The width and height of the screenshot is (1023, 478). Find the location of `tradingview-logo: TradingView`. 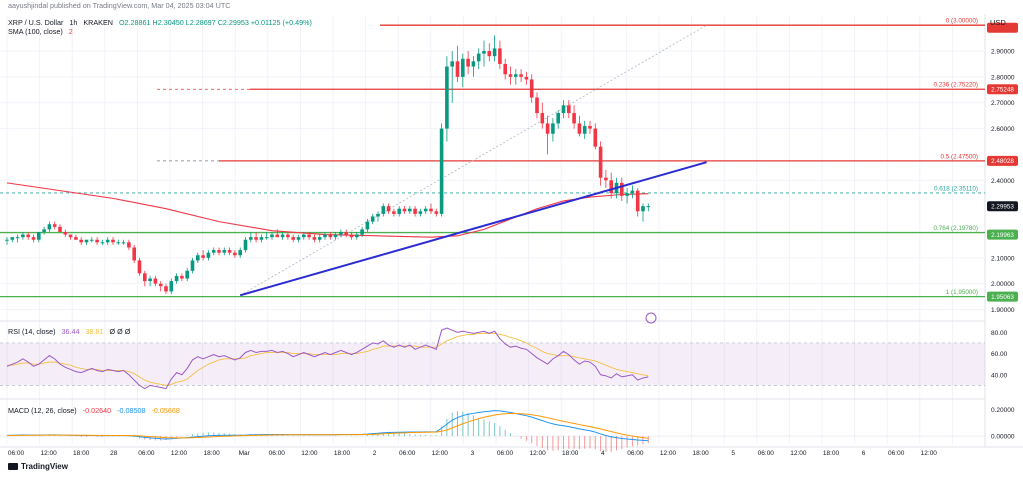

tradingview-logo: TradingView is located at coordinates (38, 466).